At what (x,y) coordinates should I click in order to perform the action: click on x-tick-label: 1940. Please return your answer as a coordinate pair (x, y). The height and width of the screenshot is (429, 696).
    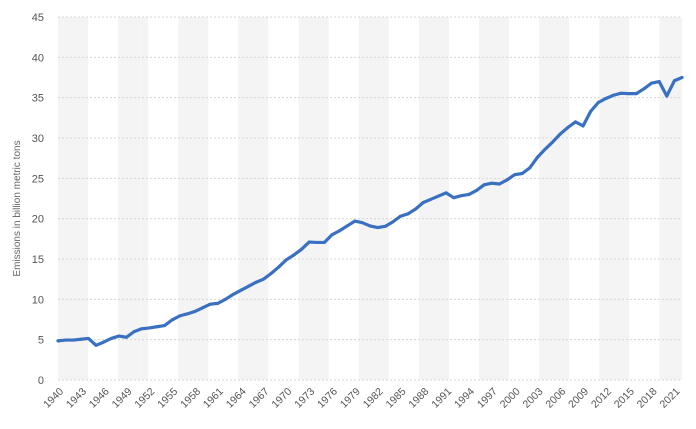
    Looking at the image, I should click on (53, 398).